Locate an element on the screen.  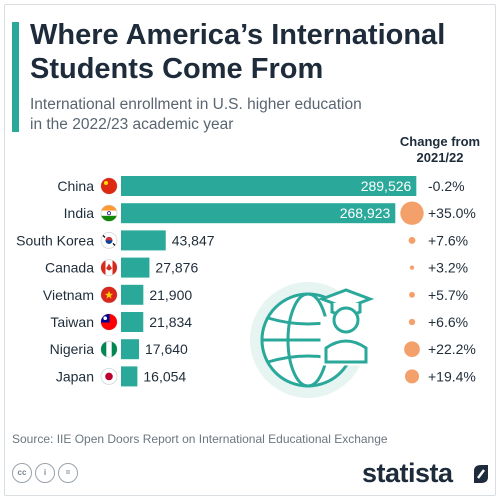
title-line-2: Students Come From is located at coordinates (177, 69).